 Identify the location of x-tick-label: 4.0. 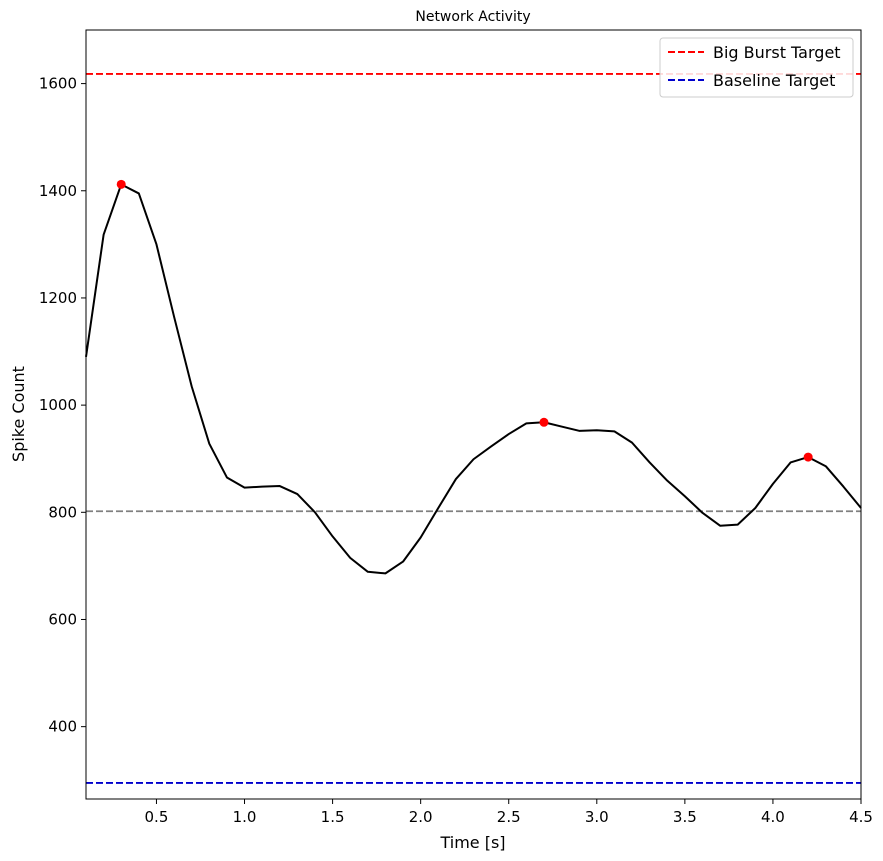
(773, 817).